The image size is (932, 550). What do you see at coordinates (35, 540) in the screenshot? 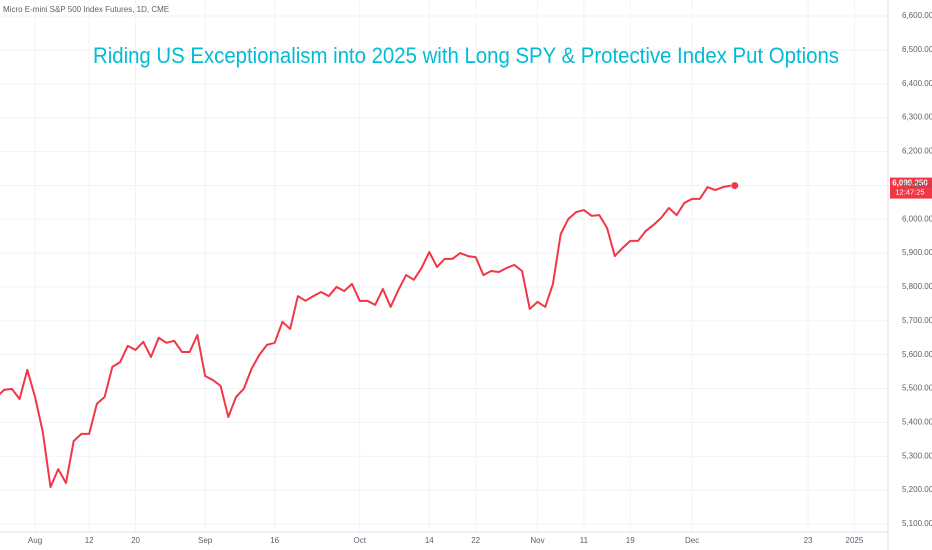
I see `x-tick-label: Aug` at bounding box center [35, 540].